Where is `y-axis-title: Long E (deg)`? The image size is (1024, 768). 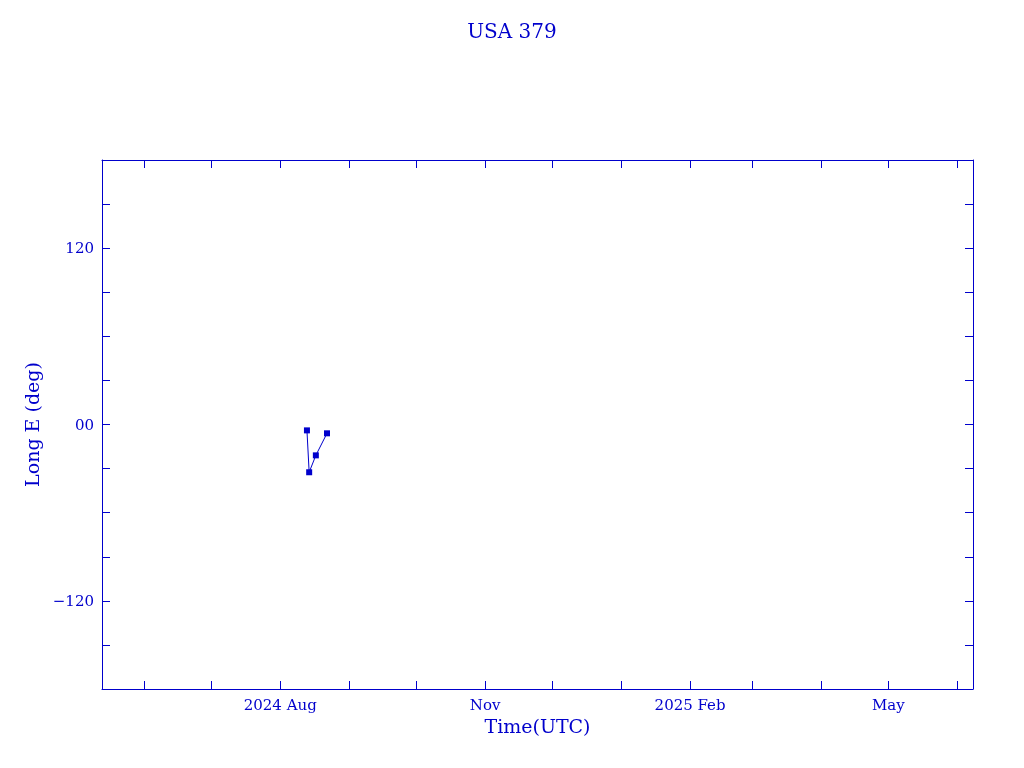 y-axis-title: Long E (deg) is located at coordinates (32, 424).